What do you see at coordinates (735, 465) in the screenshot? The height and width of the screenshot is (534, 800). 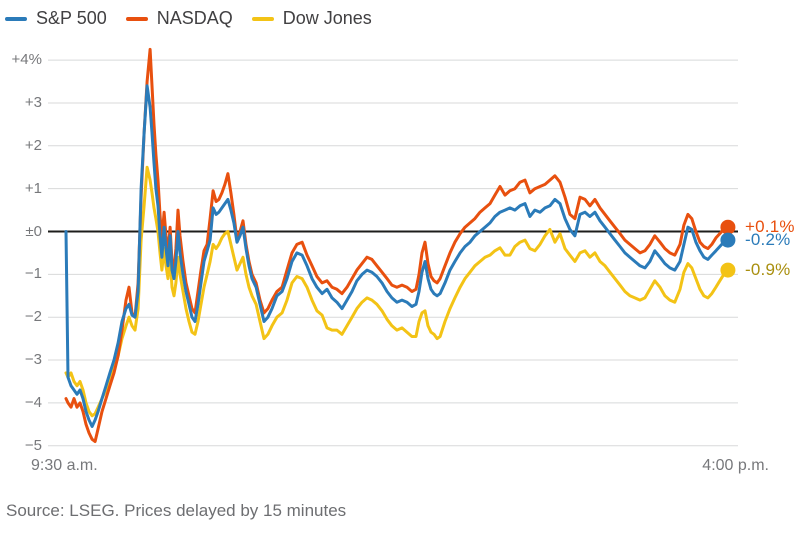 I see `x-axis-label-close: 4:00 p.m.` at bounding box center [735, 465].